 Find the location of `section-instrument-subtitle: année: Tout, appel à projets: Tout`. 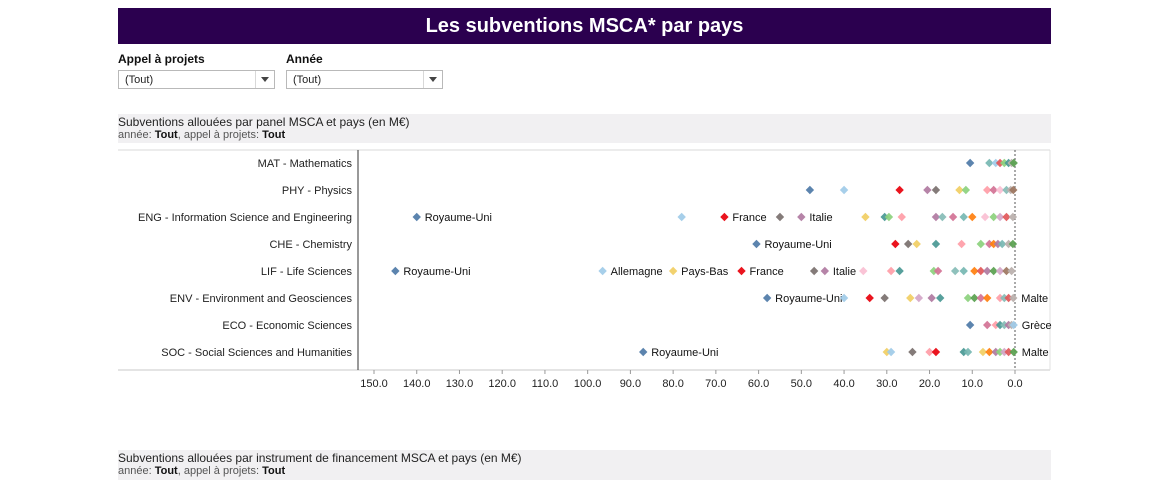

section-instrument-subtitle: année: Tout, appel à projets: Tout is located at coordinates (584, 472).